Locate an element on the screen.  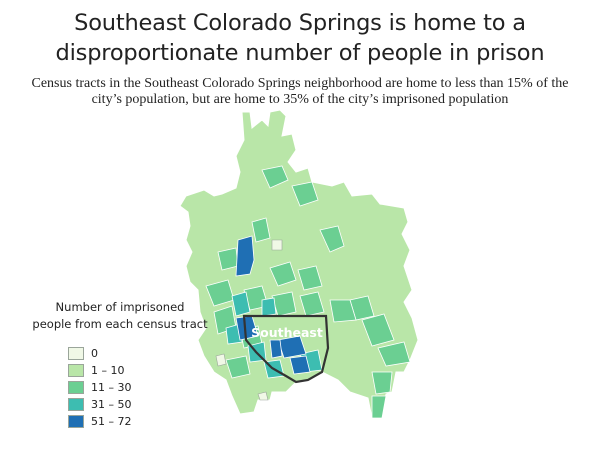
legend-item: 11 – 30 is located at coordinates (100, 387).